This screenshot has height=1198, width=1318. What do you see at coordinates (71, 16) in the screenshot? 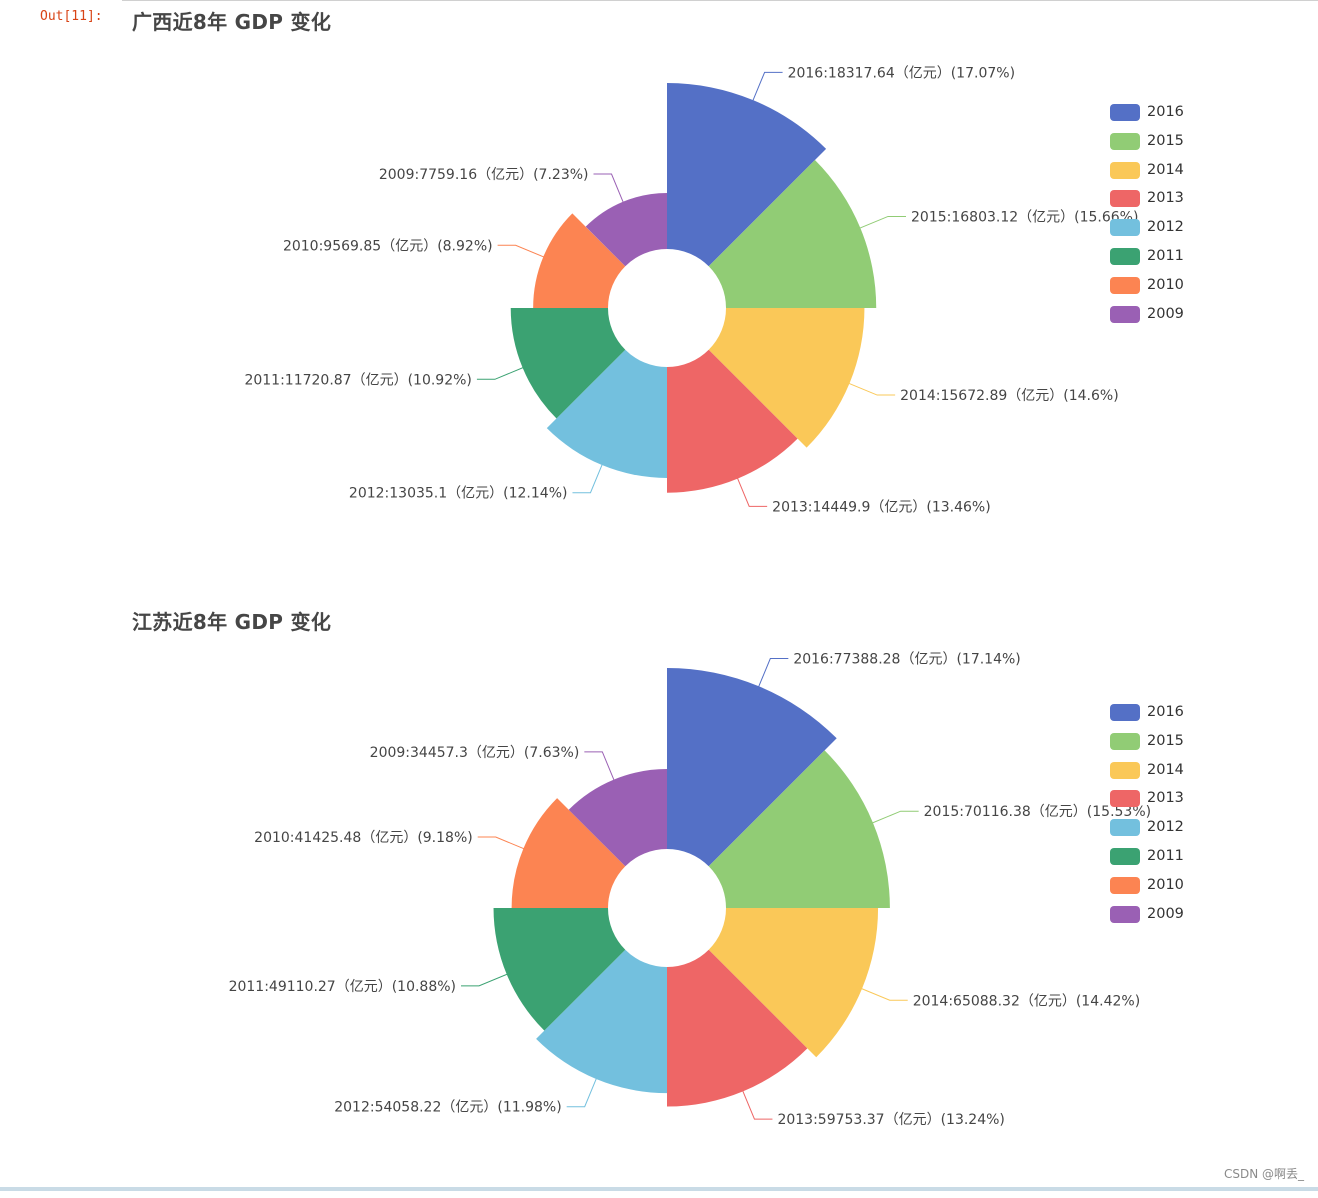
I see `output-prompt: Out[11]:` at bounding box center [71, 16].